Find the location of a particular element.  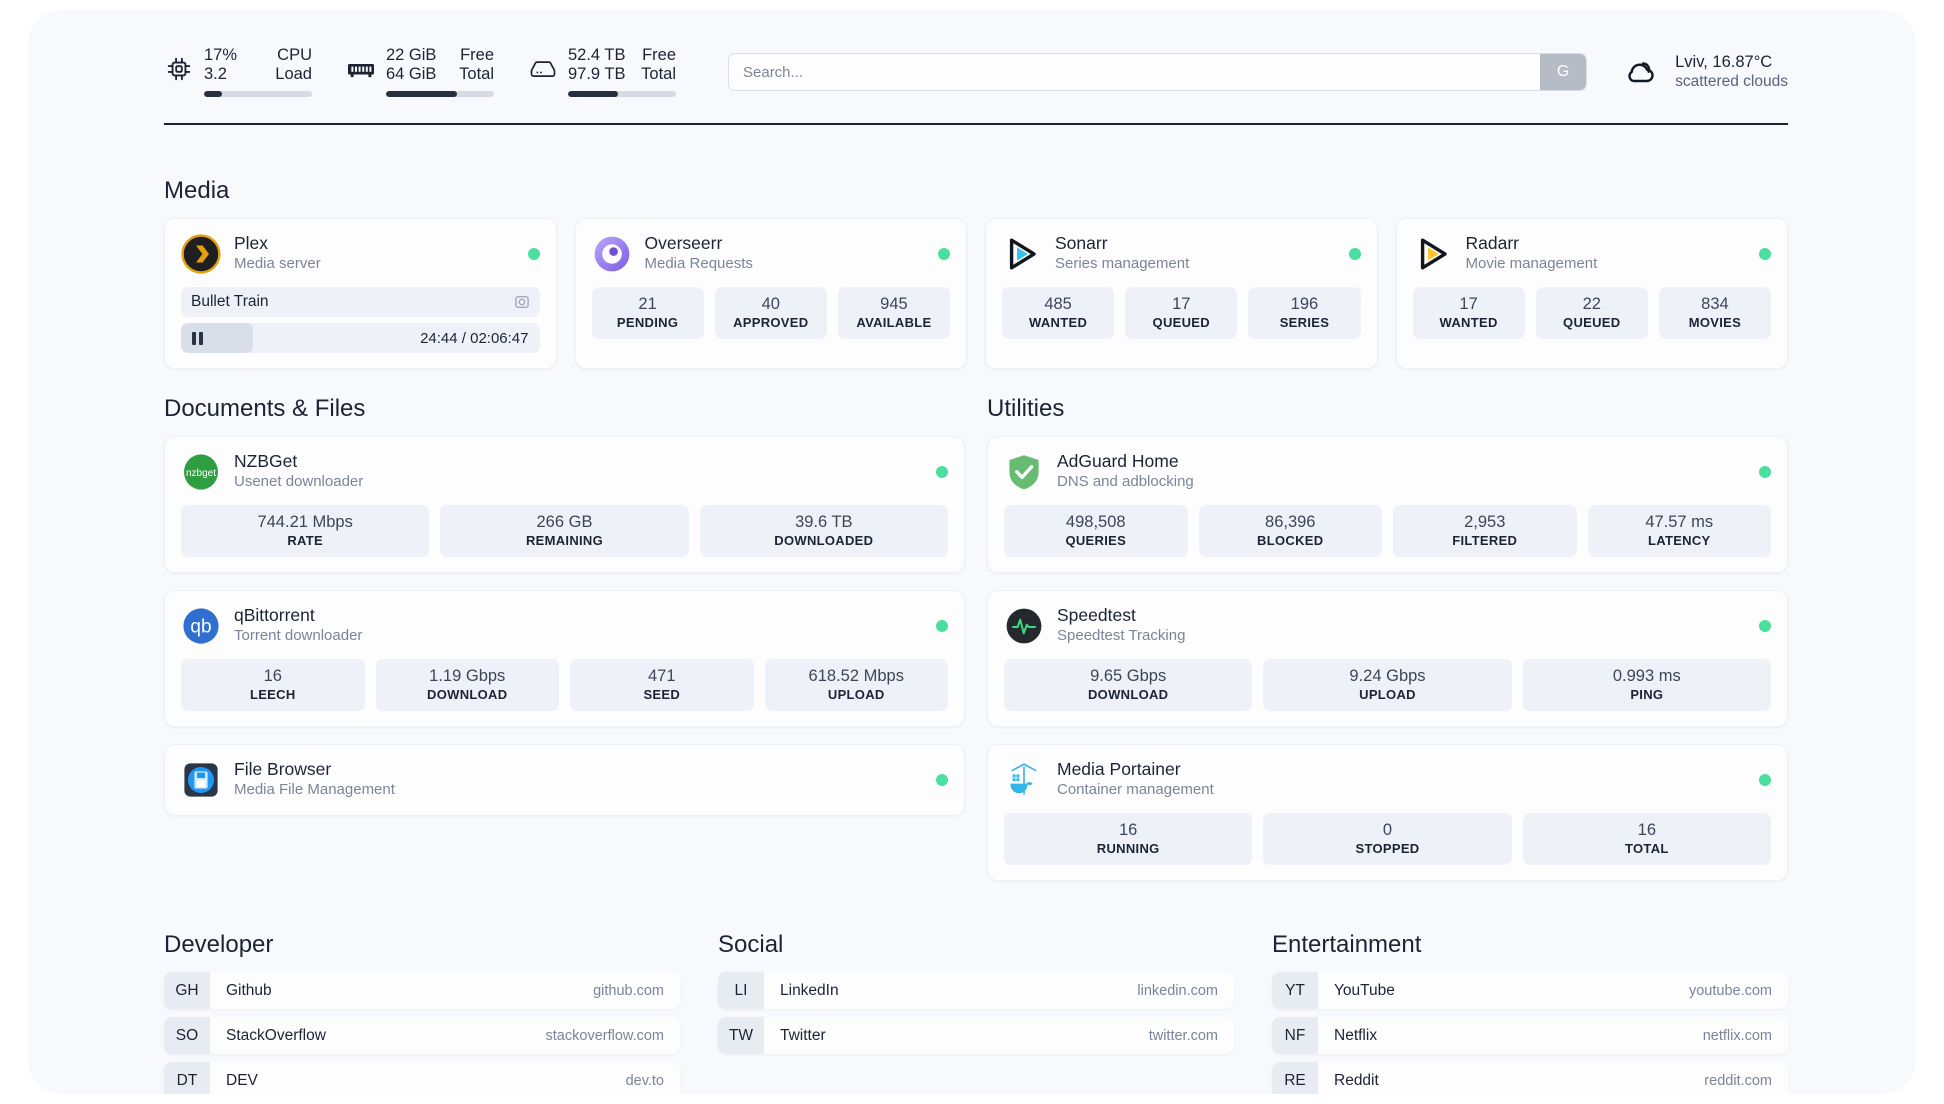

stat-label: APPROVED is located at coordinates (771, 322).